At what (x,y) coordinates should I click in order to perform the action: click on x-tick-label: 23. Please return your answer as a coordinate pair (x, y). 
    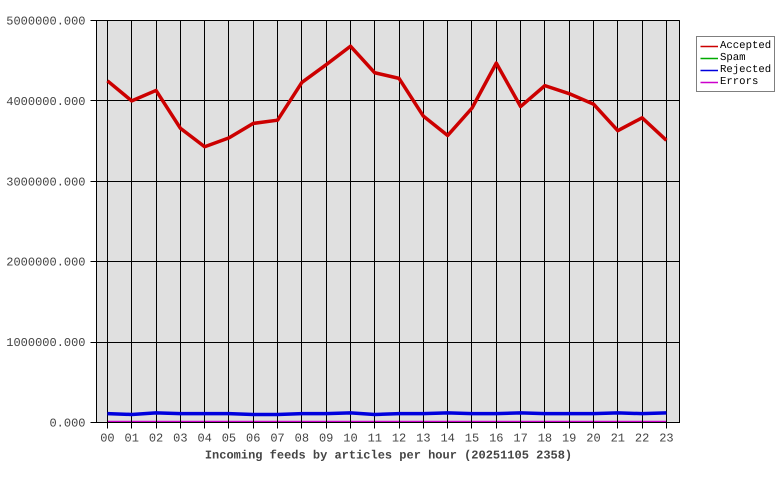
    Looking at the image, I should click on (666, 439).